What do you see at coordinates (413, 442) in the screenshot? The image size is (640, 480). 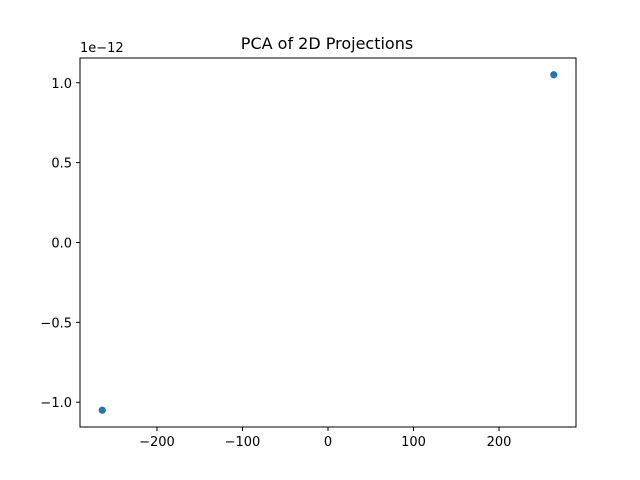 I see `x-tick-label: 100` at bounding box center [413, 442].